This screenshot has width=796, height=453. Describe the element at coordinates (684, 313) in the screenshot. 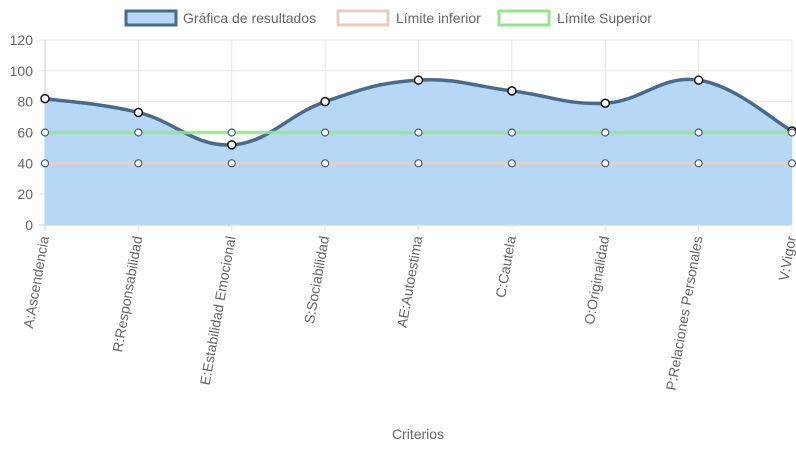

I see `x-tick-label: P:Relaciones Personales` at that location.